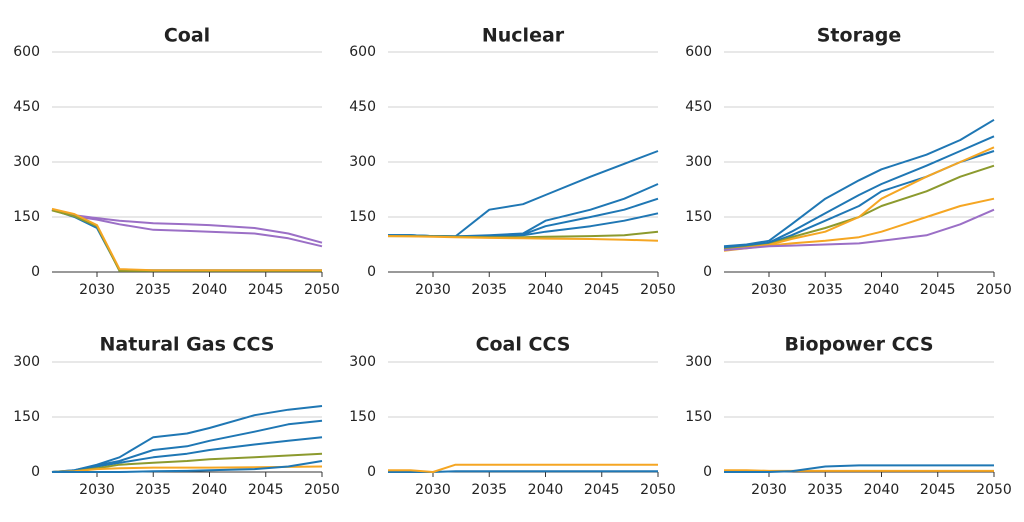 The height and width of the screenshot is (522, 1024). I want to click on panel-title: Biopower CCS, so click(858, 345).